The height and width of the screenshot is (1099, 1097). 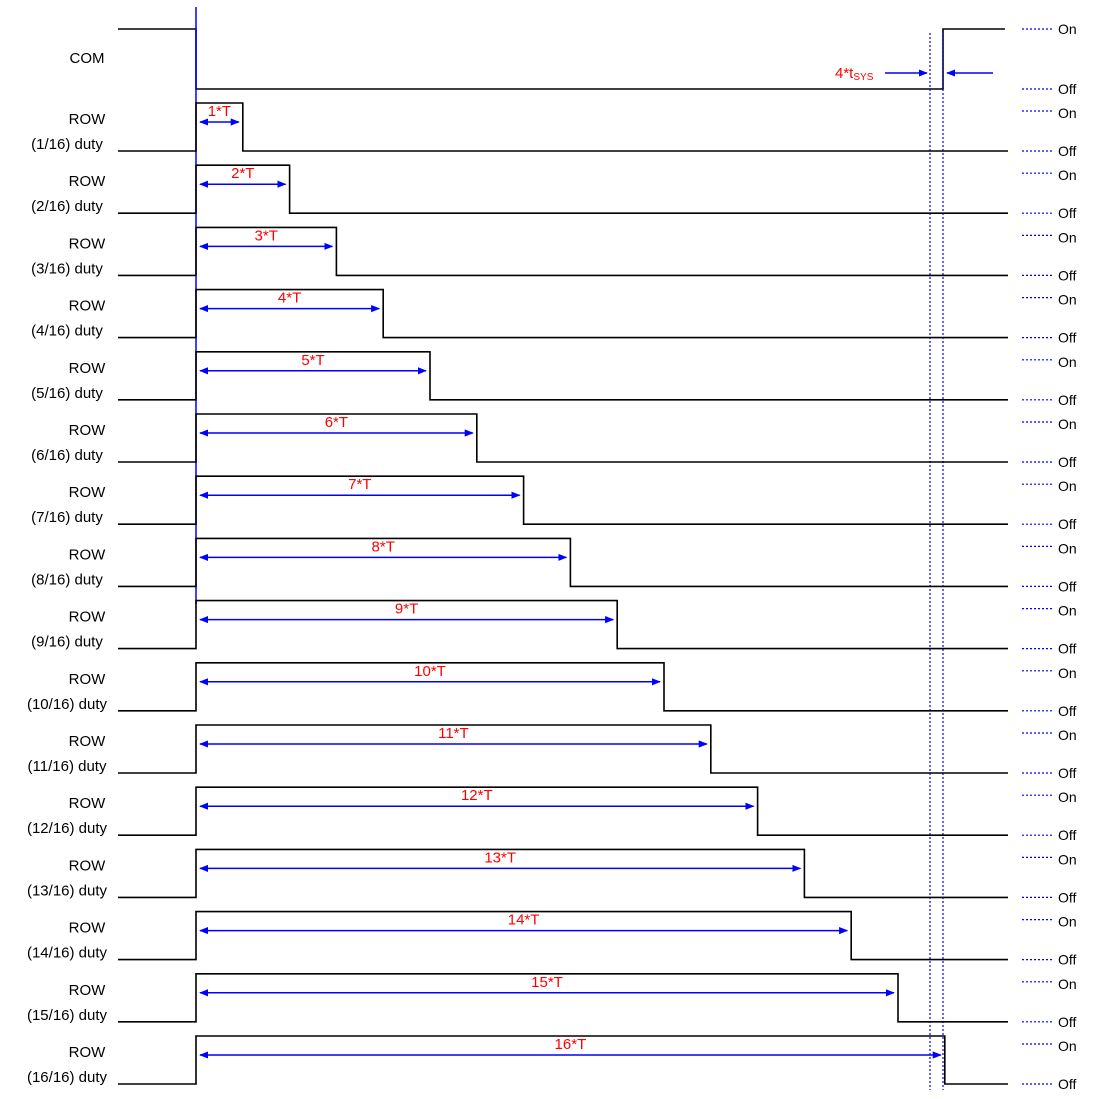 I want to click on row-duration-label: 11*T, so click(x=453, y=733).